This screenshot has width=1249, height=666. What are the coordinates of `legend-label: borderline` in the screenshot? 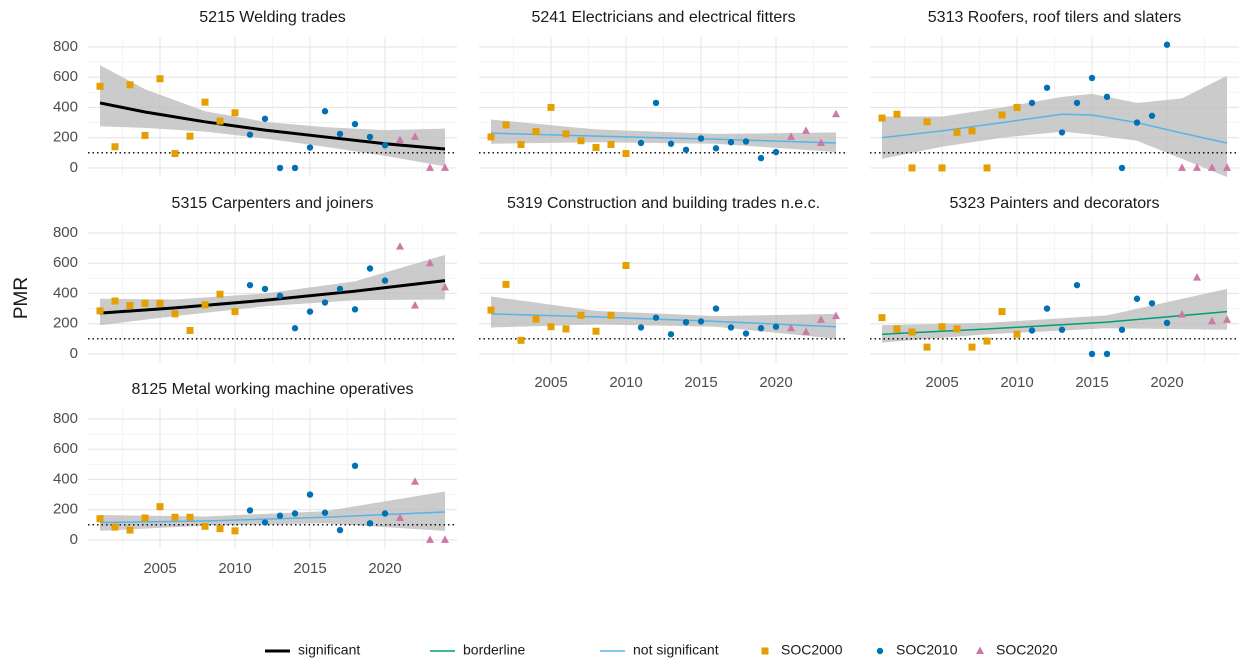 It's located at (494, 650).